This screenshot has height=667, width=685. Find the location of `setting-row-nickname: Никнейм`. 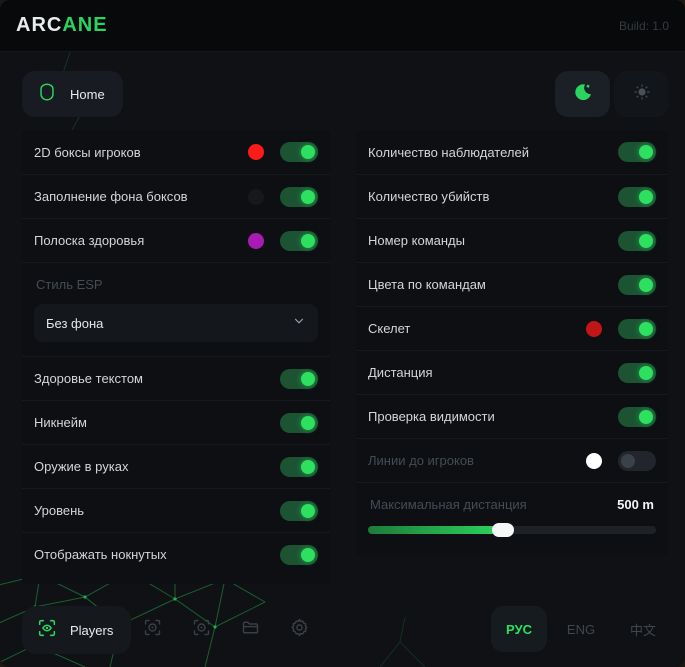

setting-row-nickname: Никнейм is located at coordinates (176, 422).